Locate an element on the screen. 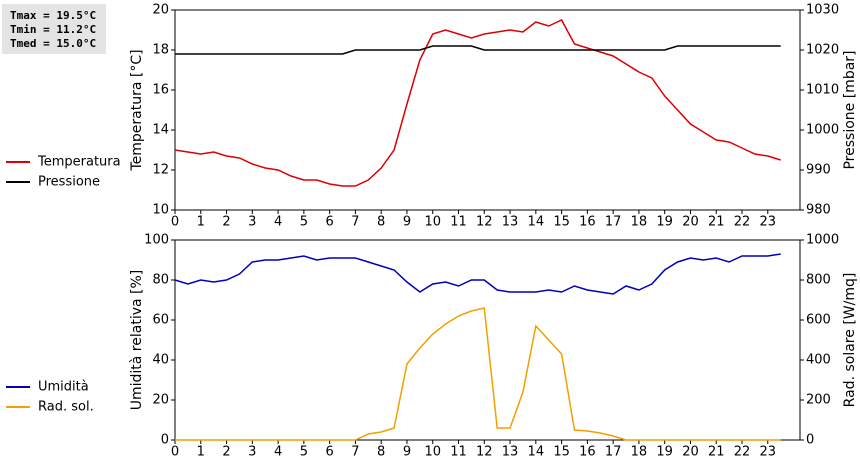 This screenshot has height=460, width=860. y-axis-label: Umidità relativa [%] is located at coordinates (137, 340).